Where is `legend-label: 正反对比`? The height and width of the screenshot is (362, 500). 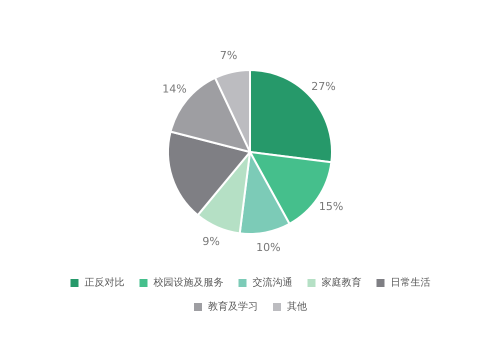
legend-label: 正反对比 is located at coordinates (104, 282).